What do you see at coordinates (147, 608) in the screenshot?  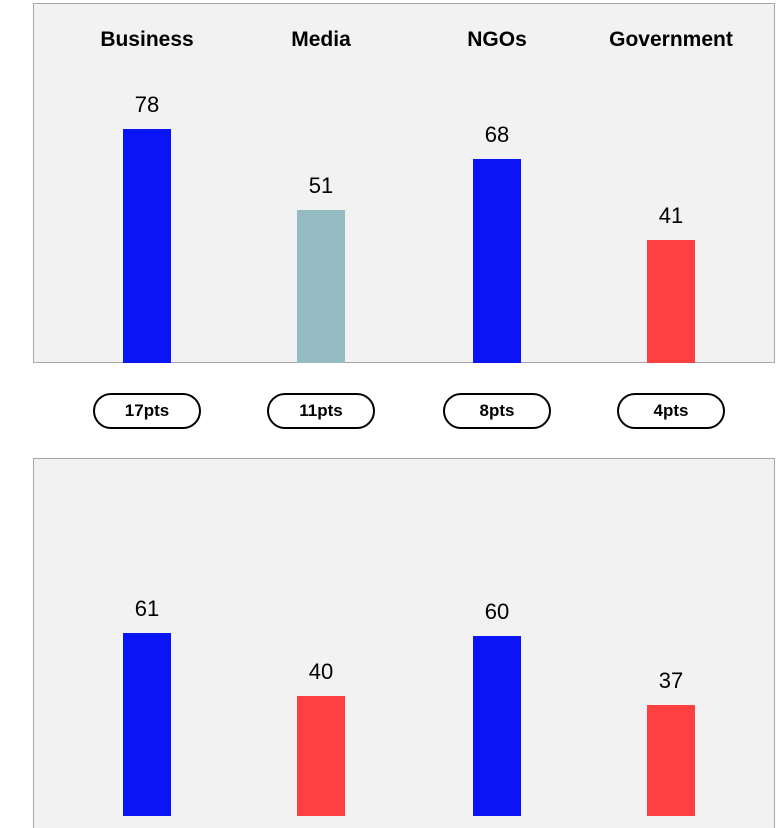 I see `bottom-value-label-business: 61` at bounding box center [147, 608].